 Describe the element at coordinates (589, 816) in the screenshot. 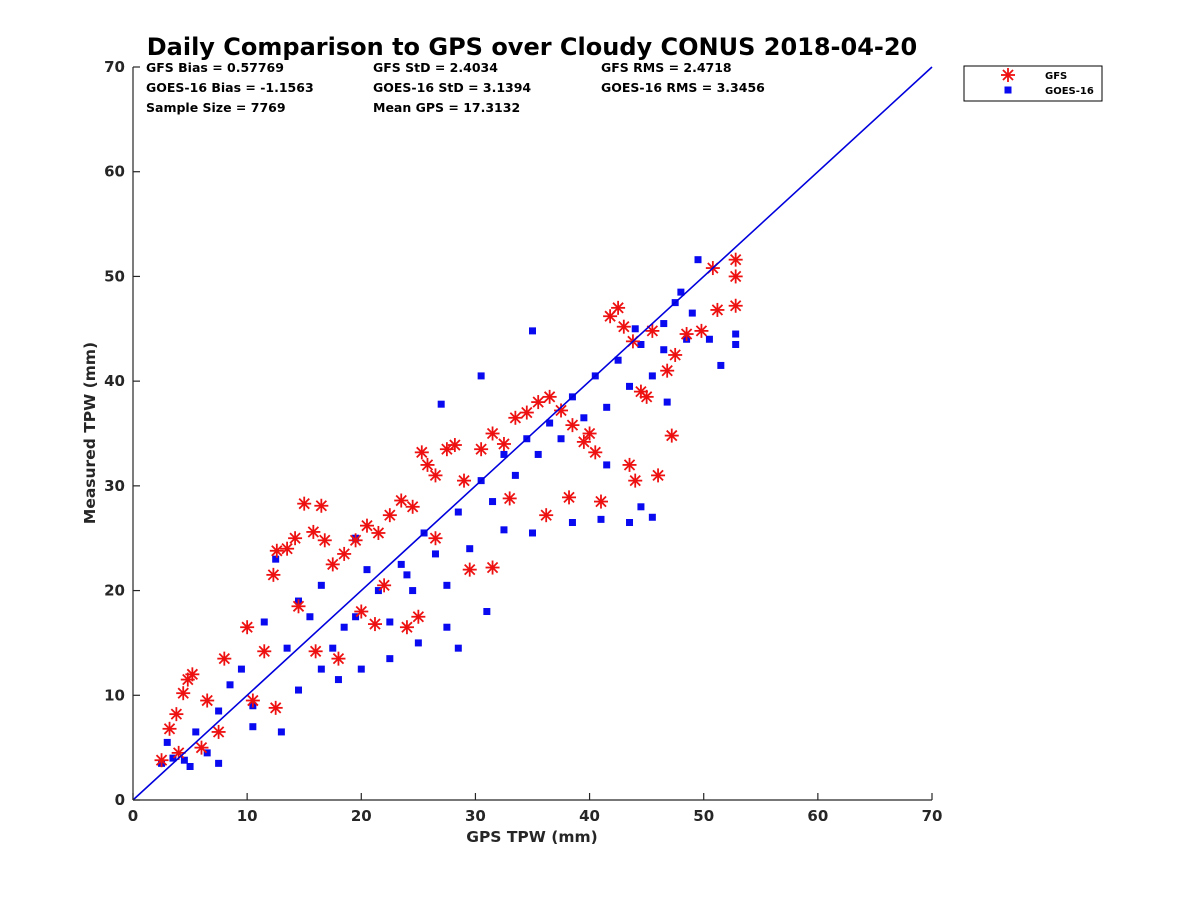

I see `x-tick-label: 40` at that location.